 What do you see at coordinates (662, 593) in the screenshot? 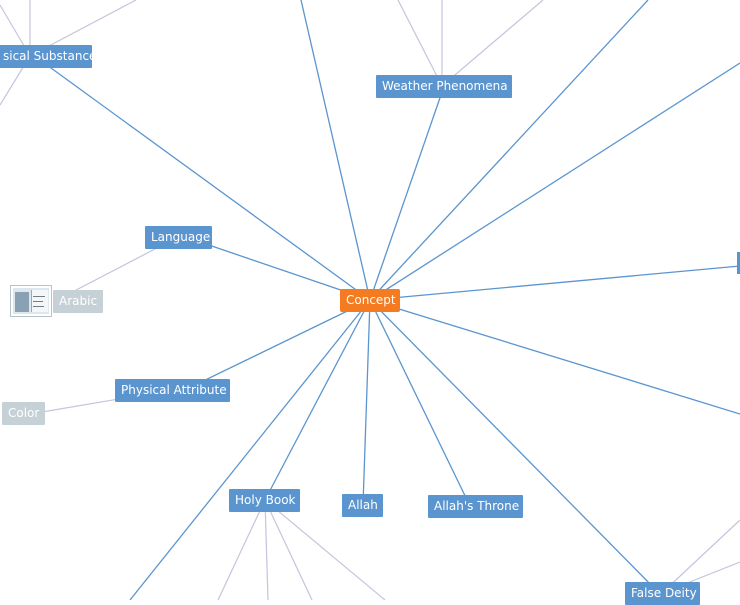
I see `node-false-deity: False Deity` at bounding box center [662, 593].